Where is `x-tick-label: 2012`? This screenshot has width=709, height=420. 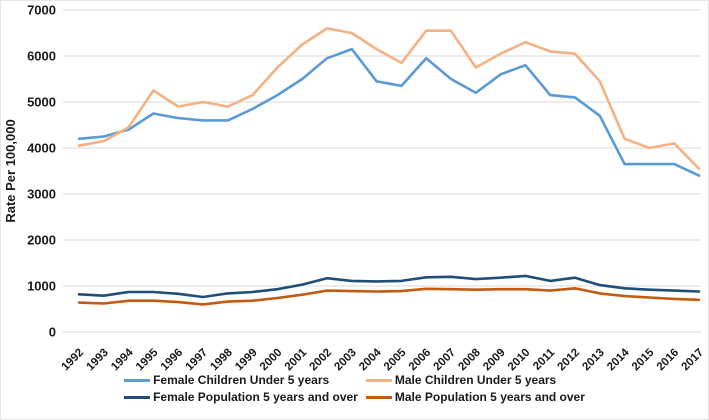 x-tick-label: 2012 is located at coordinates (569, 360).